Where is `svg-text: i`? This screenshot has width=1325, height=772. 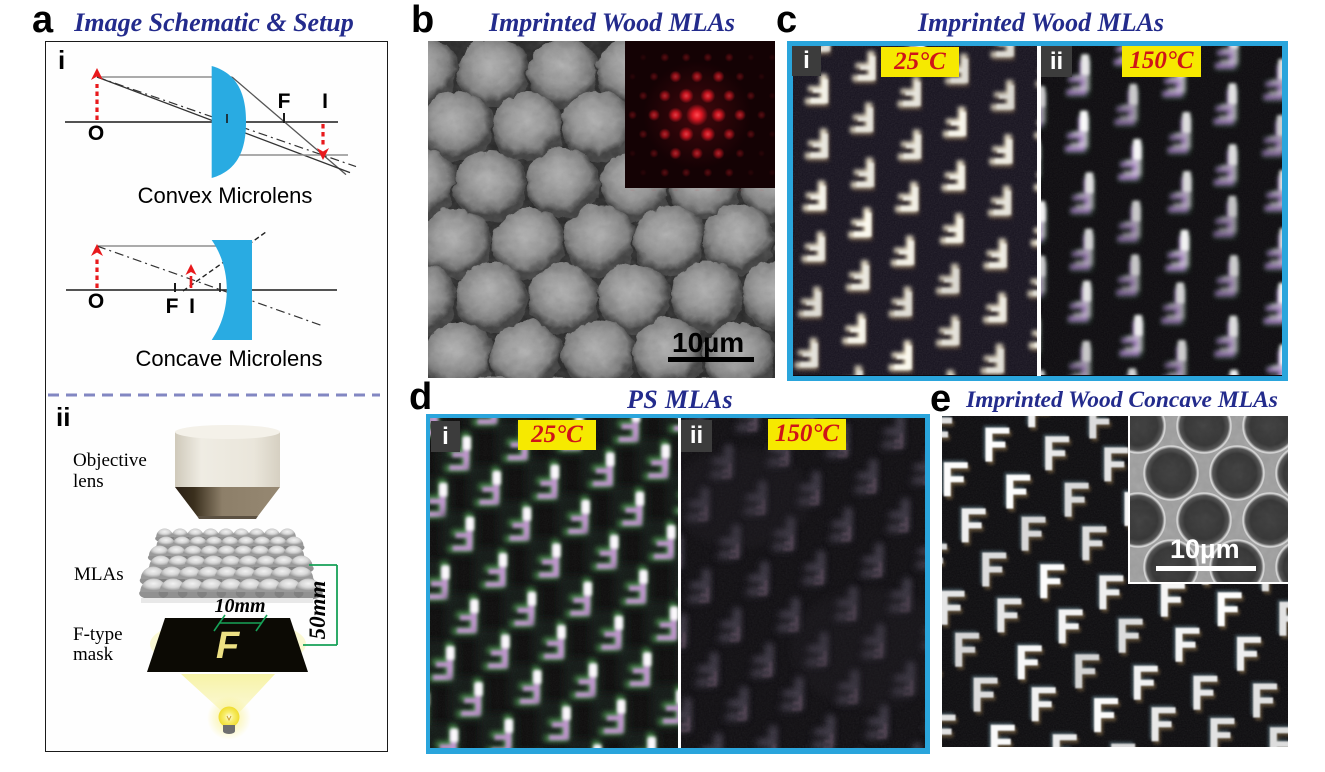
svg-text: i is located at coordinates (61, 60).